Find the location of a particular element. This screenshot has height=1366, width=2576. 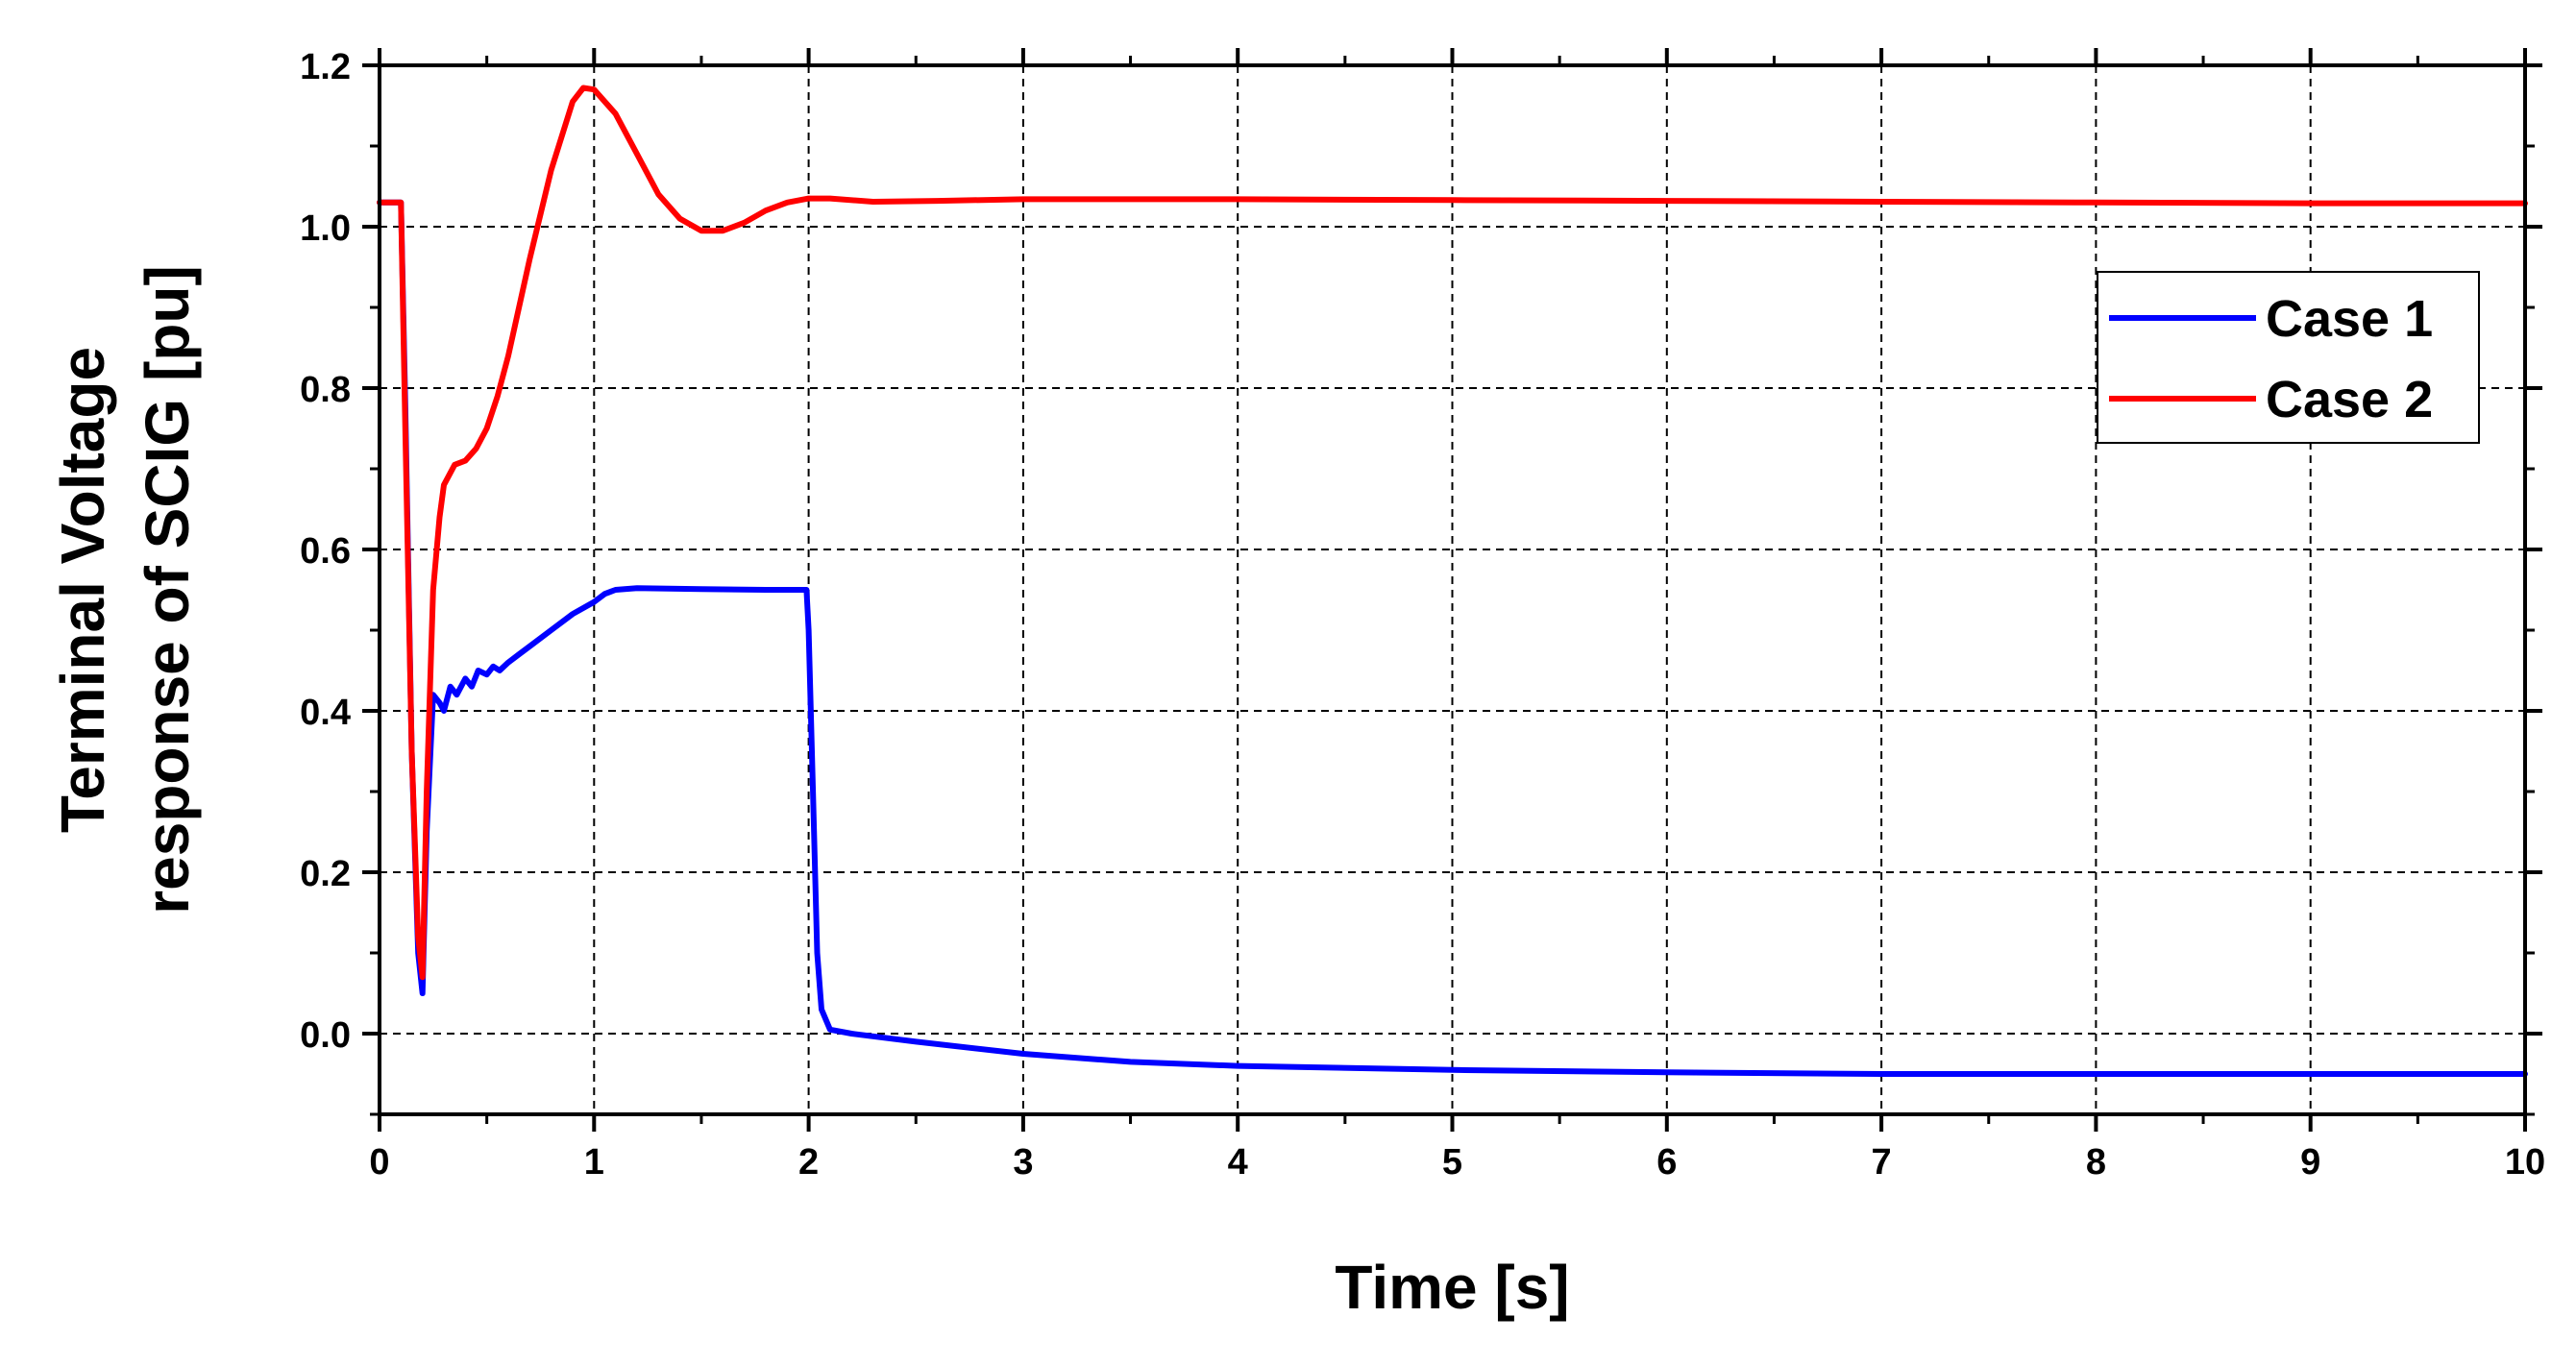

y-tick-label: 0.8 is located at coordinates (325, 390).